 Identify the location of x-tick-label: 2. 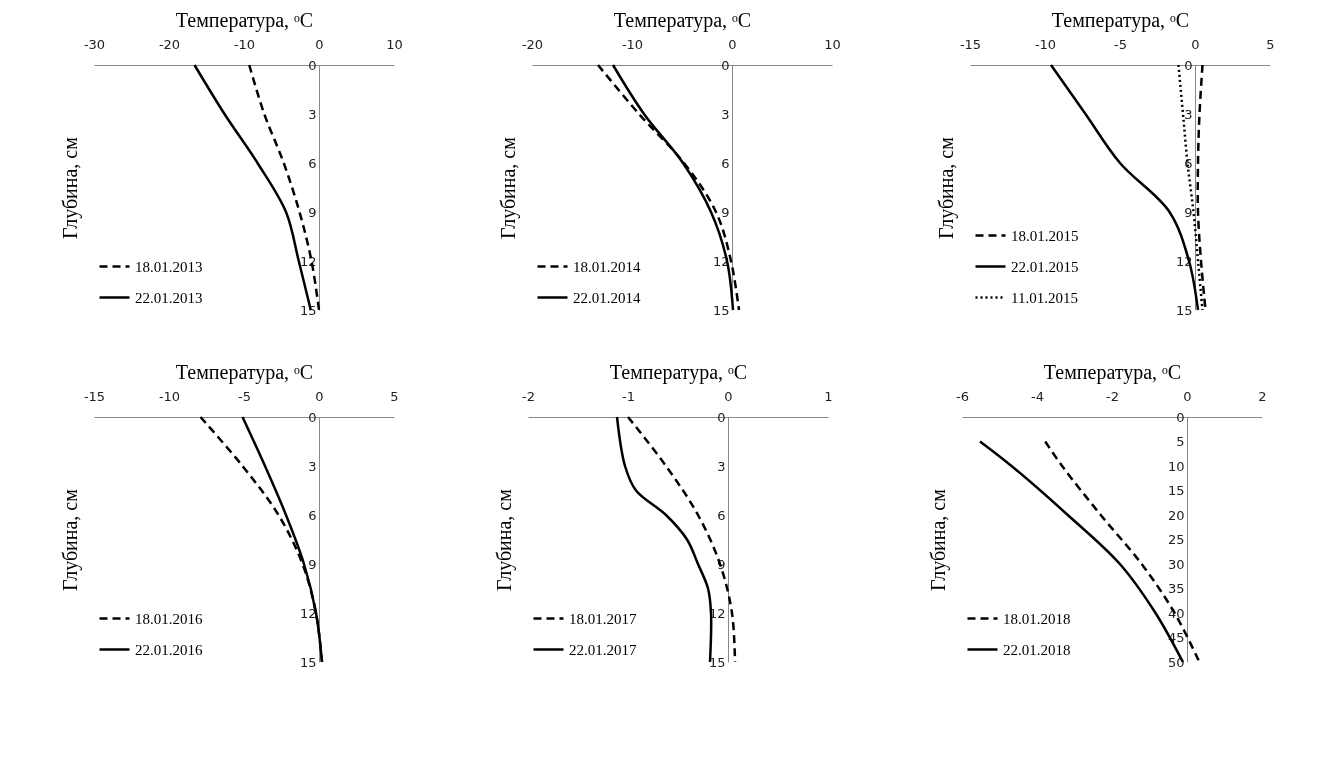
(1262, 396).